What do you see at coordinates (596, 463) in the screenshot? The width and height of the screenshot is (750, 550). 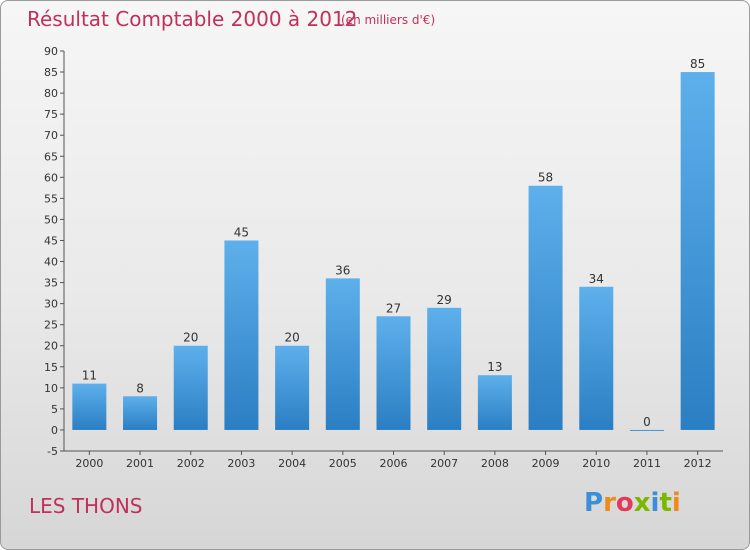 I see `x-tick-label: 2010` at bounding box center [596, 463].